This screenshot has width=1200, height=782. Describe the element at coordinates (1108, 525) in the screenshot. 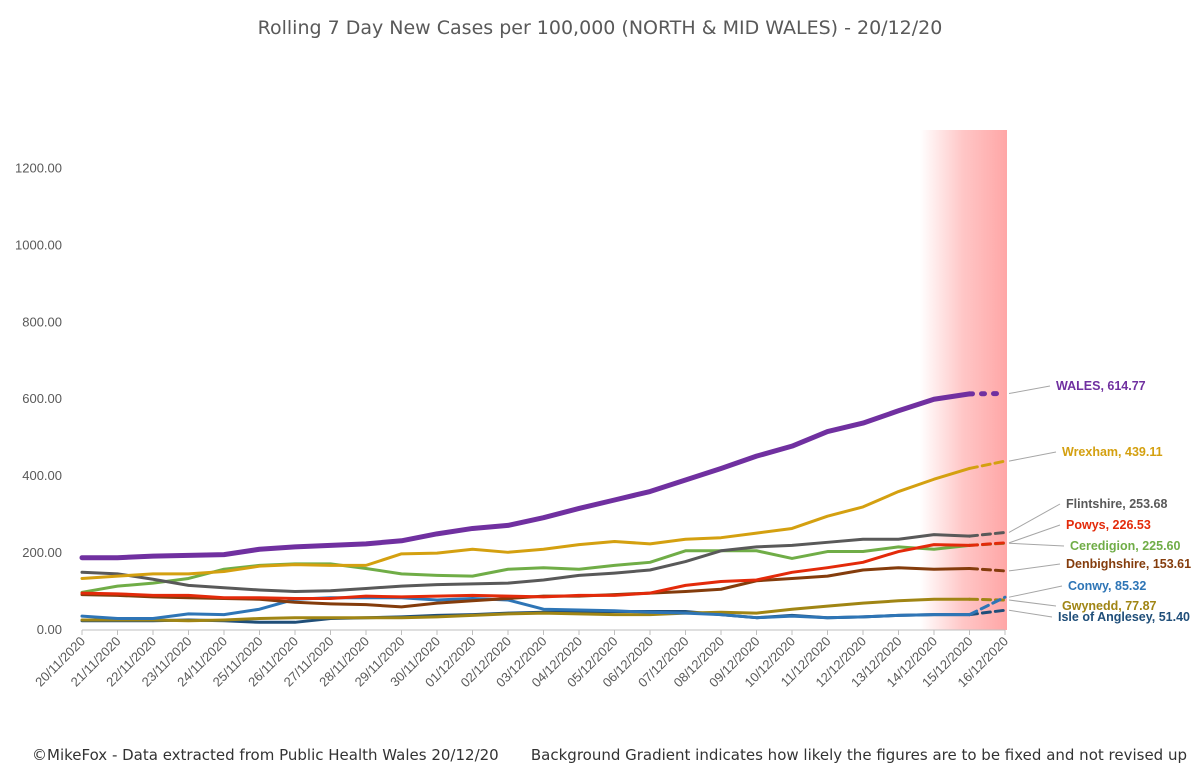

I see `series-end-label: Powys, 226.53` at that location.